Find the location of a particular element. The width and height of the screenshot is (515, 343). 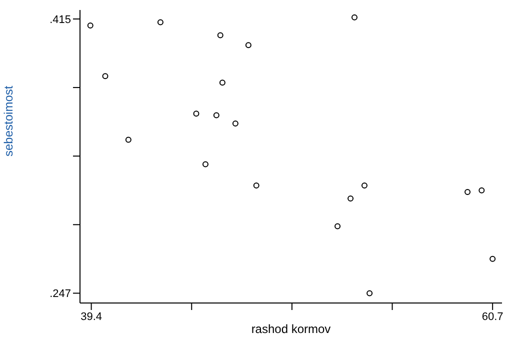

y-tick-label: .247 is located at coordinates (60, 294).